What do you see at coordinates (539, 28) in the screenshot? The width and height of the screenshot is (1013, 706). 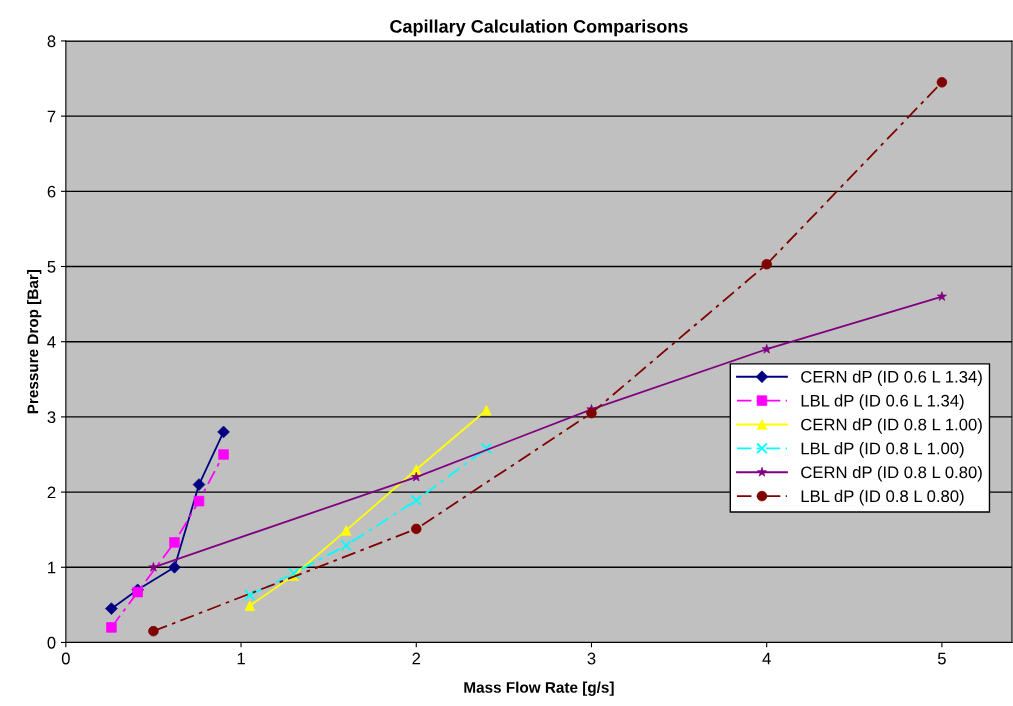 I see `chart-title: Capillary Calculation Comparisons` at bounding box center [539, 28].